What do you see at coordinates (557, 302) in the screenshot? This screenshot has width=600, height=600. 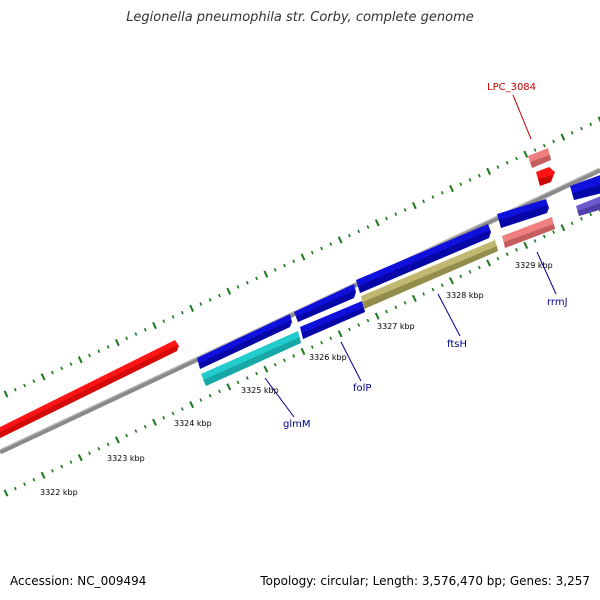 I see `gene-label: rrmJ` at bounding box center [557, 302].